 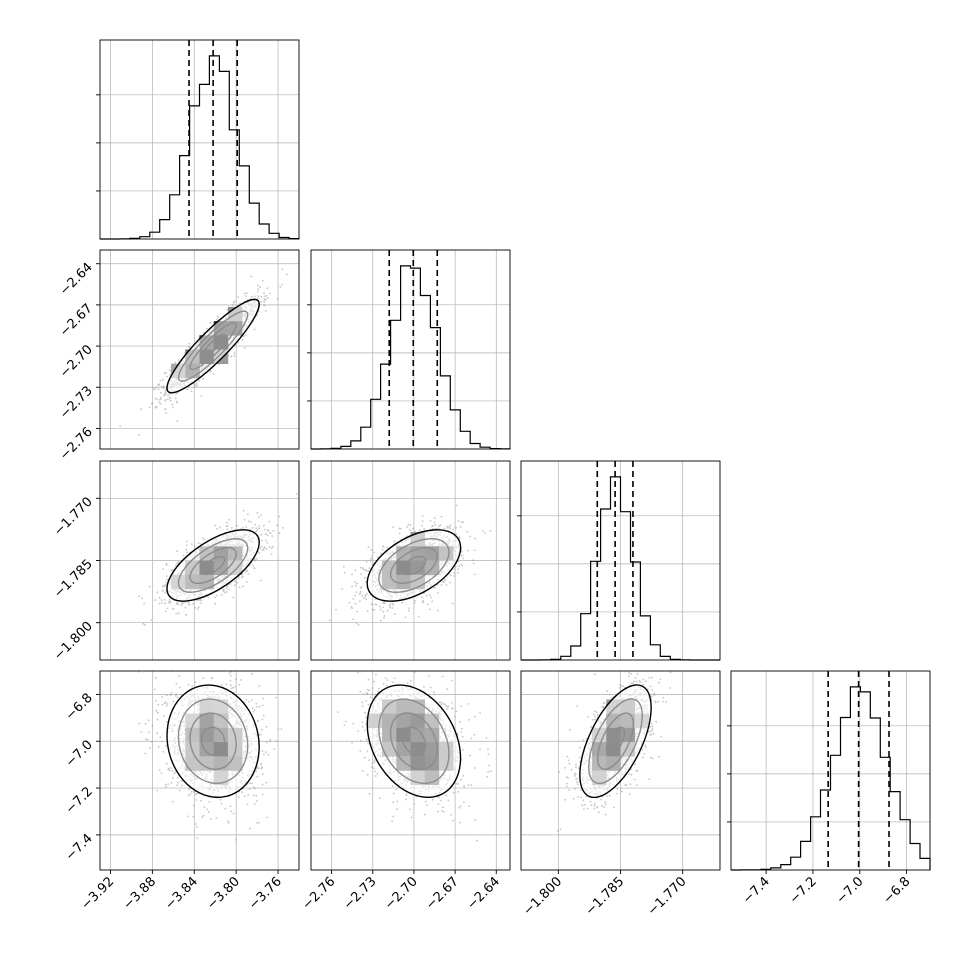 What do you see at coordinates (79, 707) in the screenshot?
I see `y-tick-label-3-3: −6.8` at bounding box center [79, 707].